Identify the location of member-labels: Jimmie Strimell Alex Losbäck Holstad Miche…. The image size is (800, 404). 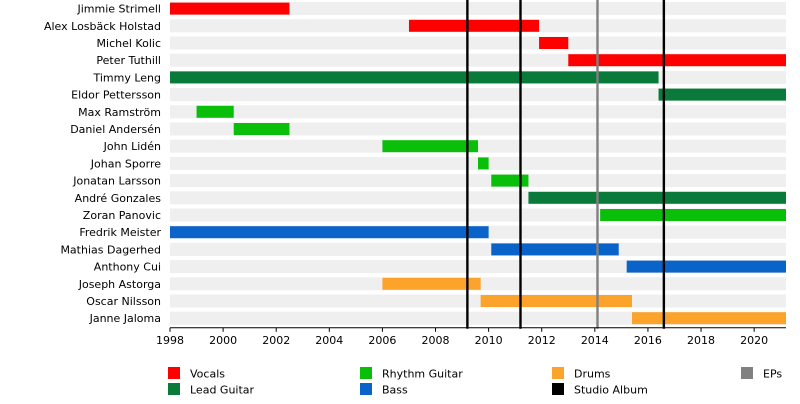
(103, 164).